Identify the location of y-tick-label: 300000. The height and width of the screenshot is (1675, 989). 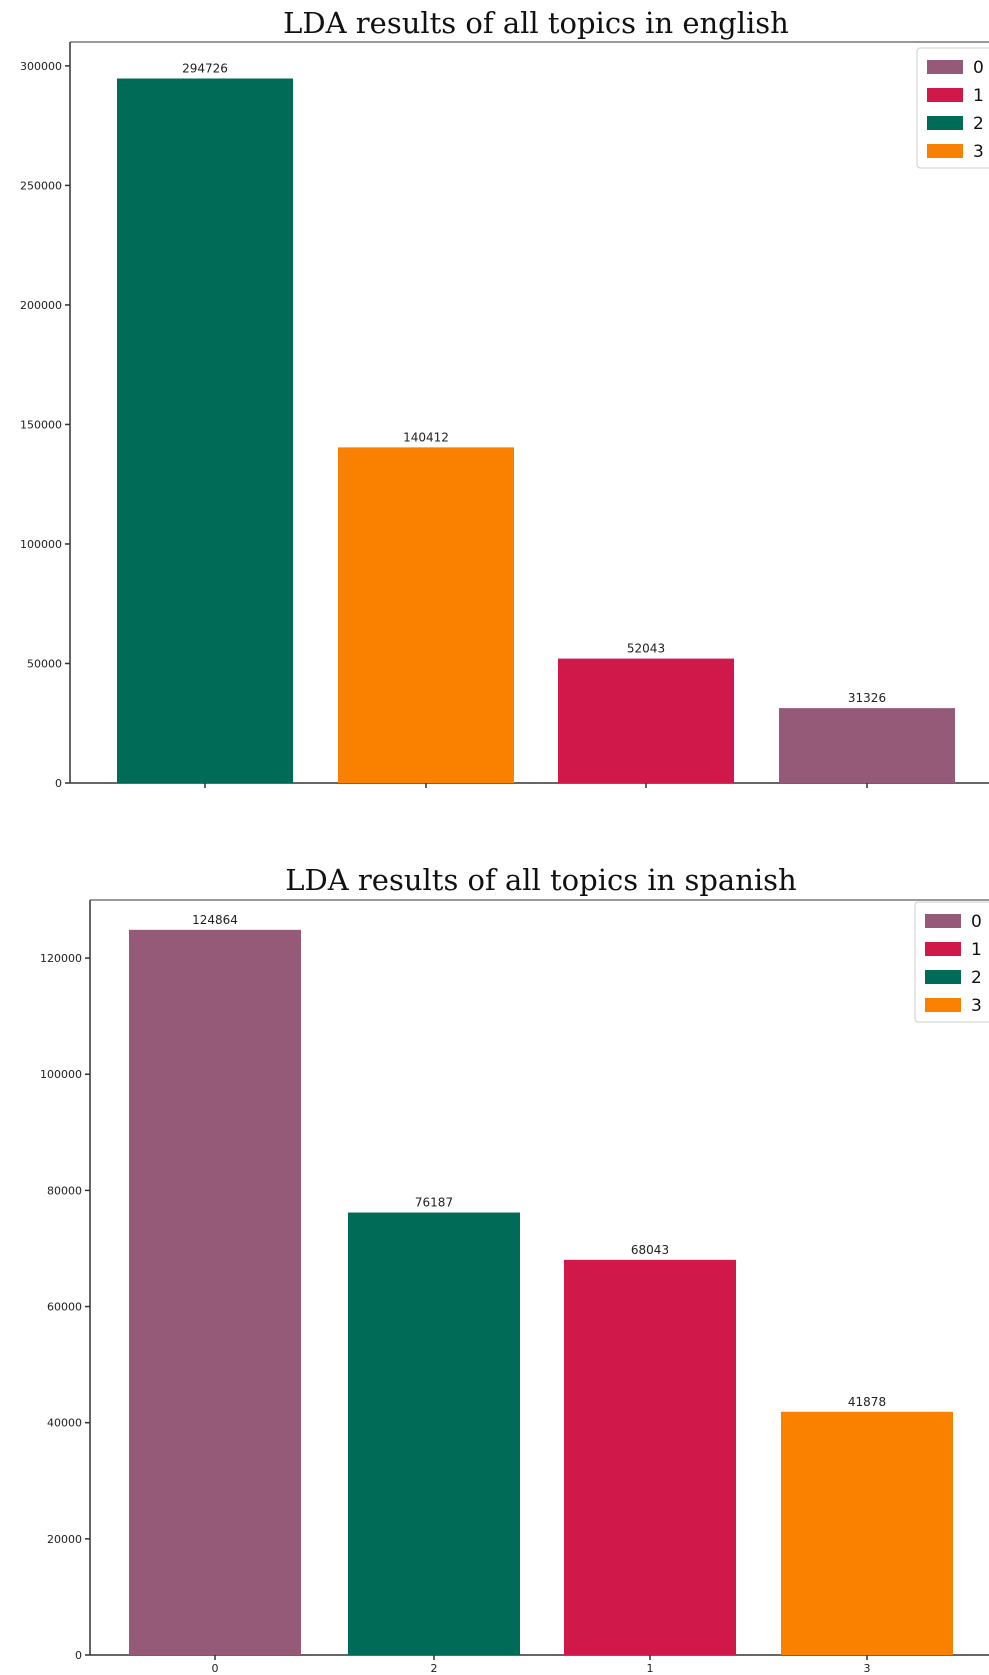
(41, 66).